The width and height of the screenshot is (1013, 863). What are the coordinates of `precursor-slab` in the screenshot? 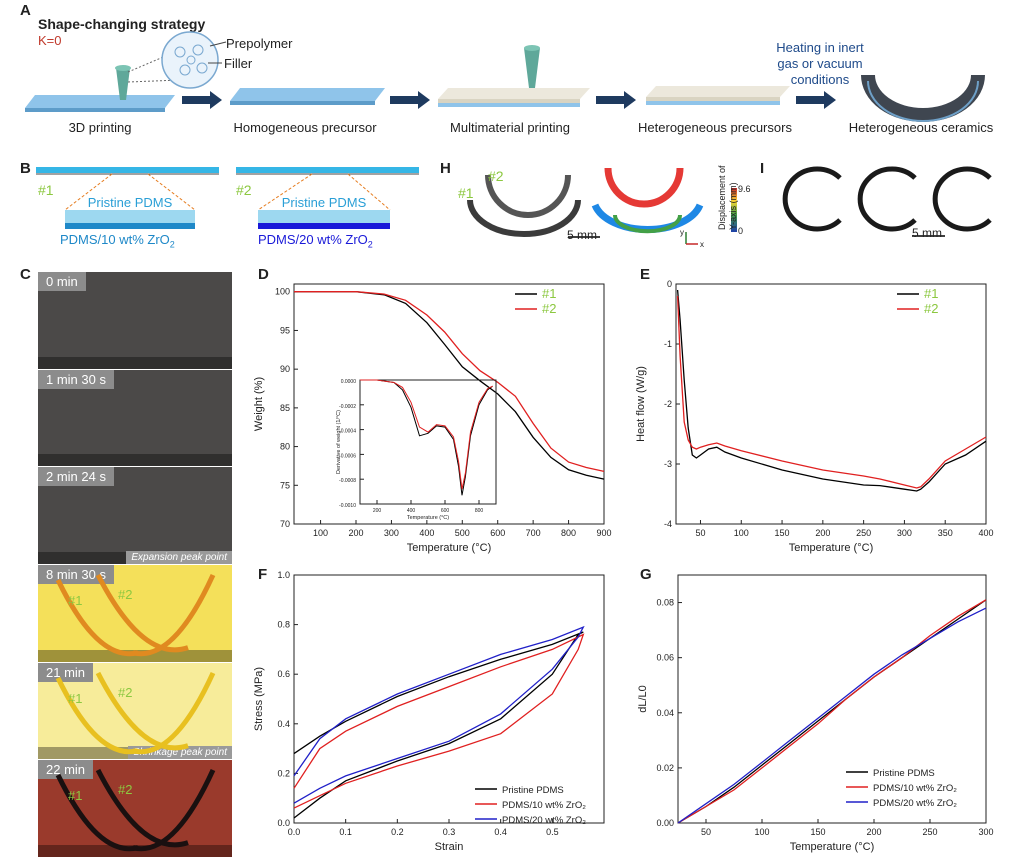 It's located at (100, 101).